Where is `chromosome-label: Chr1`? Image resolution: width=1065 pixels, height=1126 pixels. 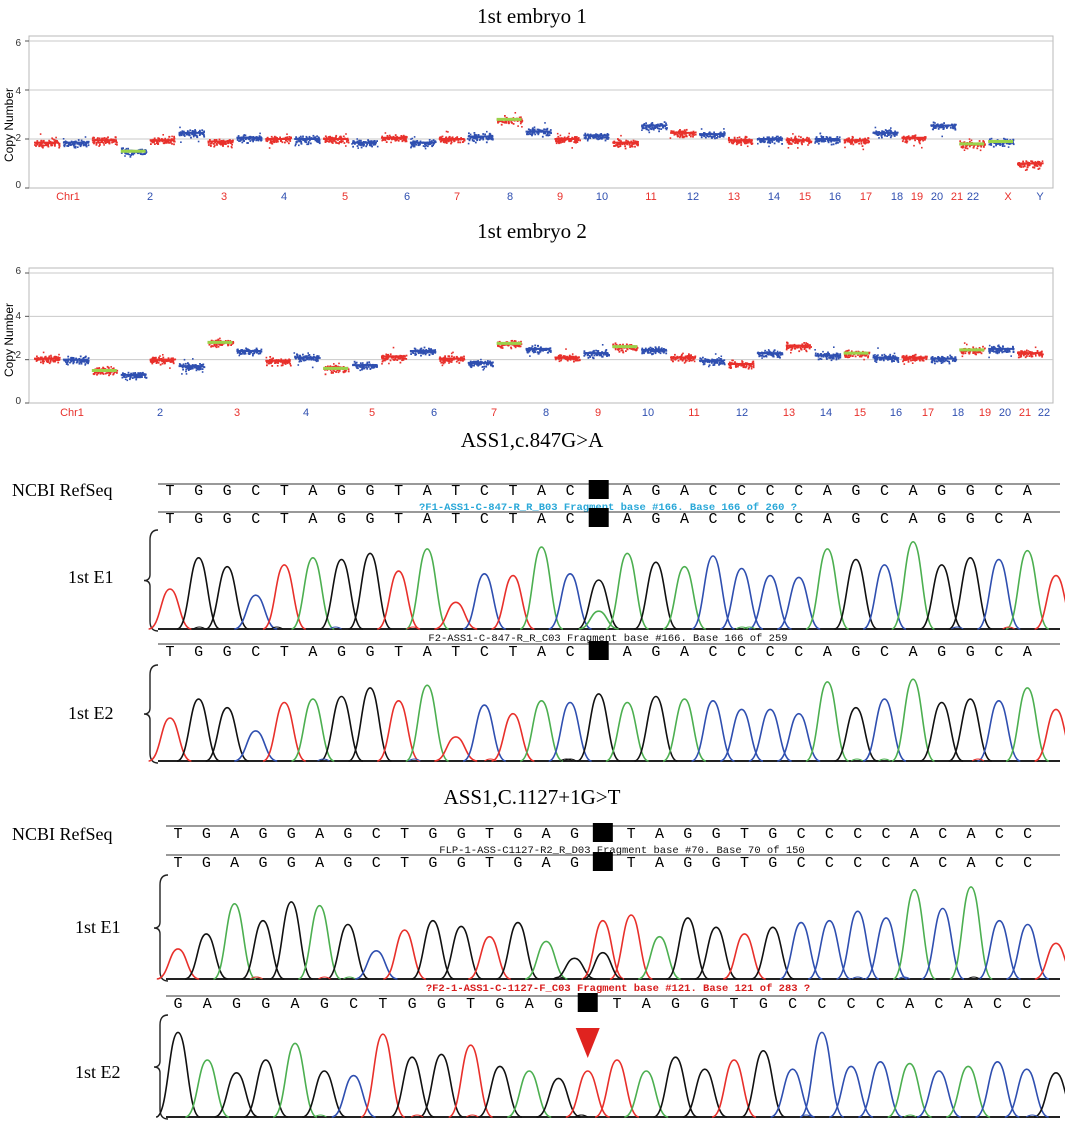 chromosome-label: Chr1 is located at coordinates (72, 413).